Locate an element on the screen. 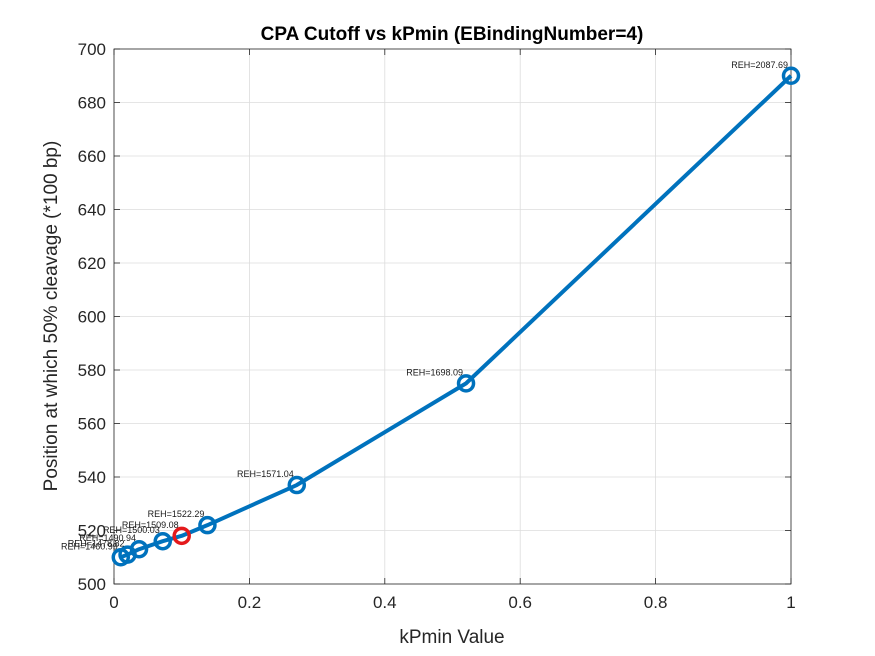  data-label: REH=2087.69 is located at coordinates (759, 65).